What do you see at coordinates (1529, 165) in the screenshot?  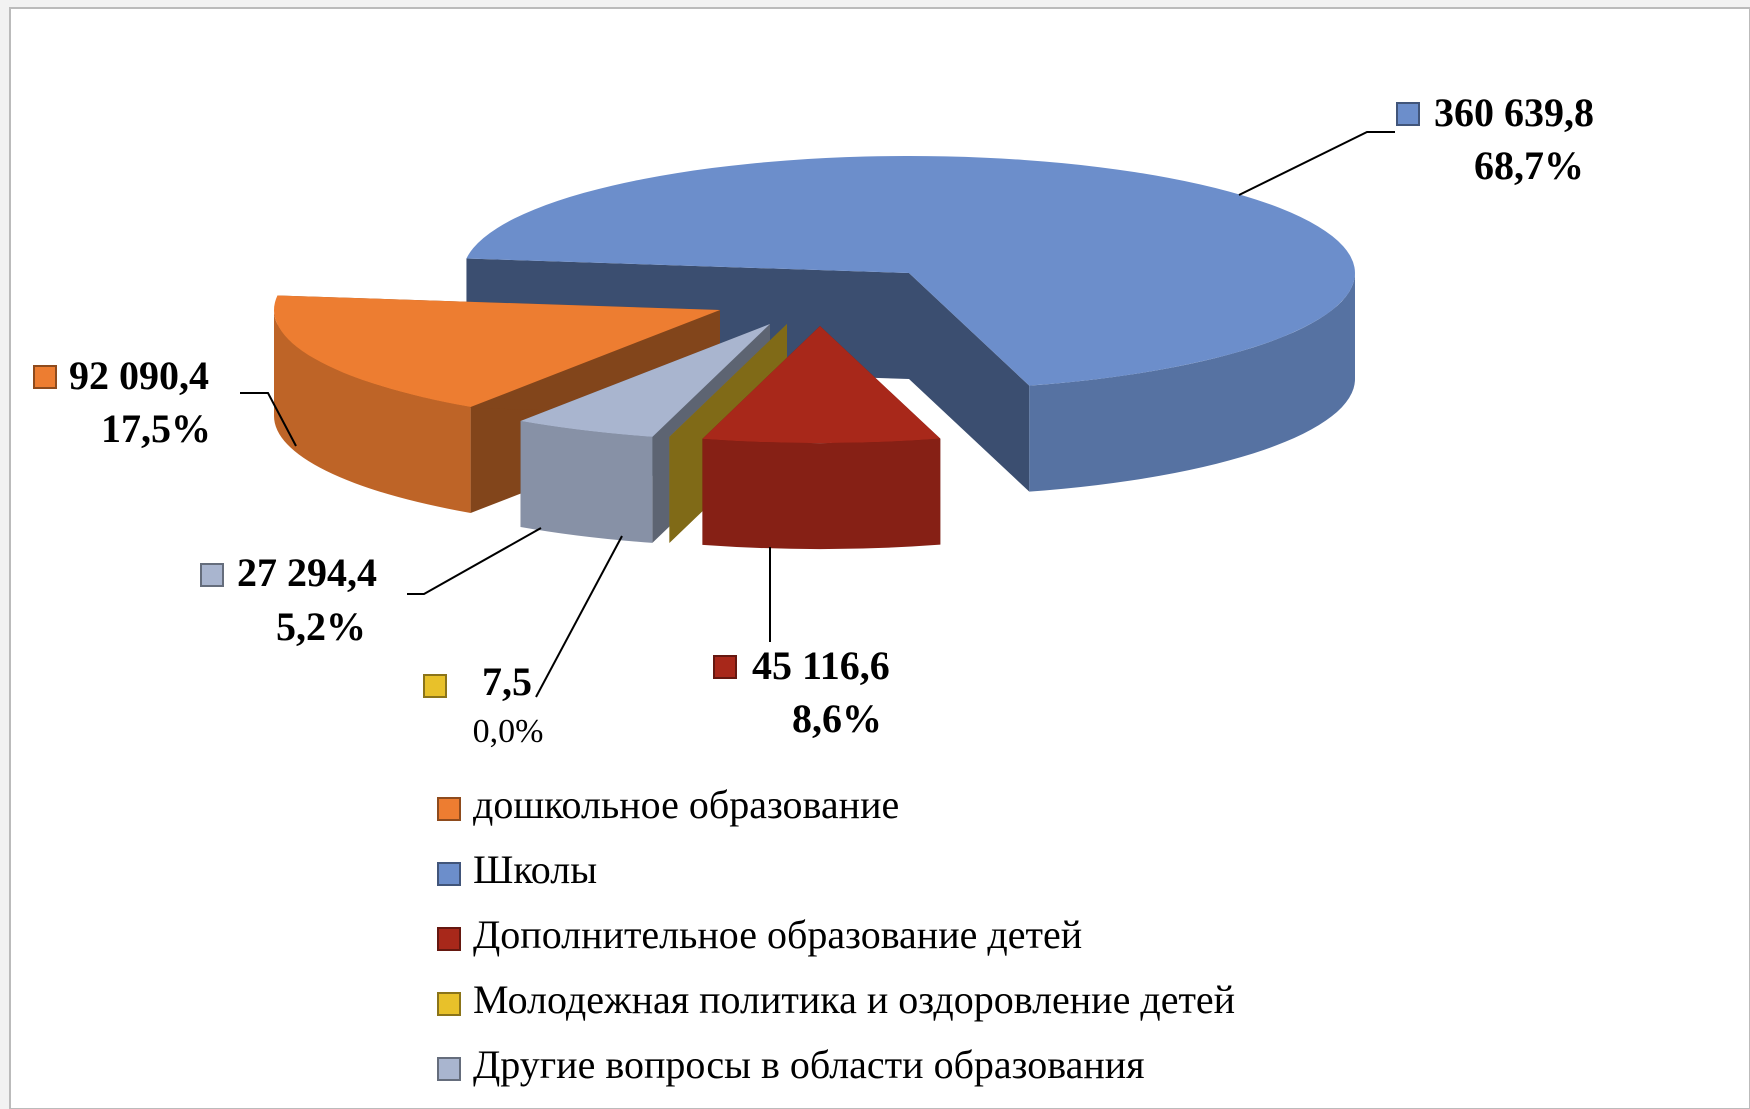 I see `percent-label: 68,7%` at bounding box center [1529, 165].